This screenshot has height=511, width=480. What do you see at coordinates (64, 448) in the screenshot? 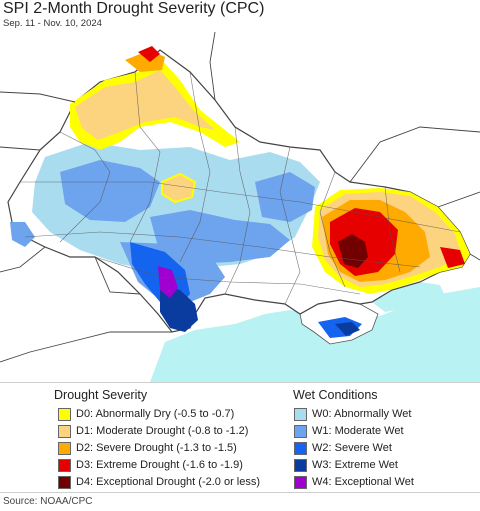
I see `swatch-d2` at bounding box center [64, 448].